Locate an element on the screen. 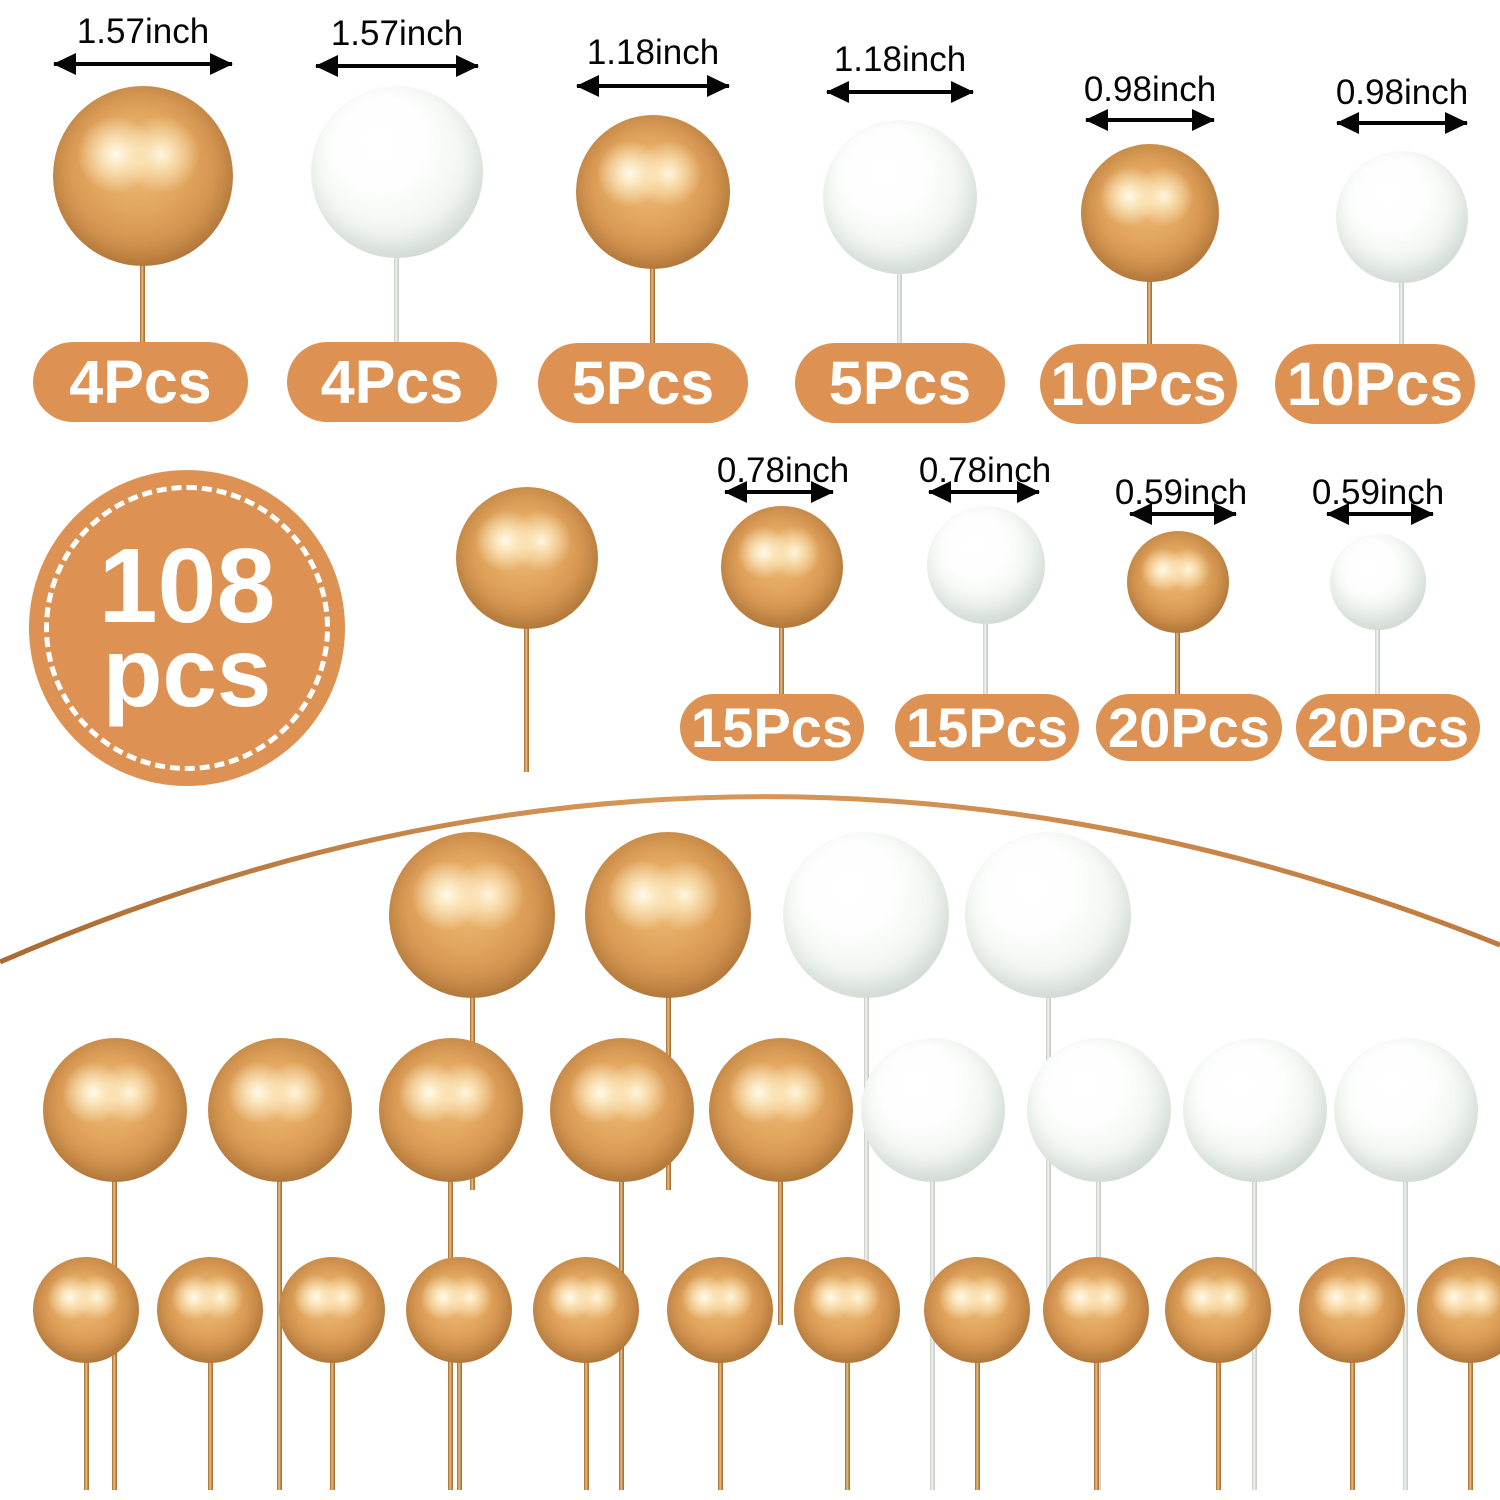 This screenshot has width=1500, height=1500. total-count-badge: 108 pcs is located at coordinates (187, 628).